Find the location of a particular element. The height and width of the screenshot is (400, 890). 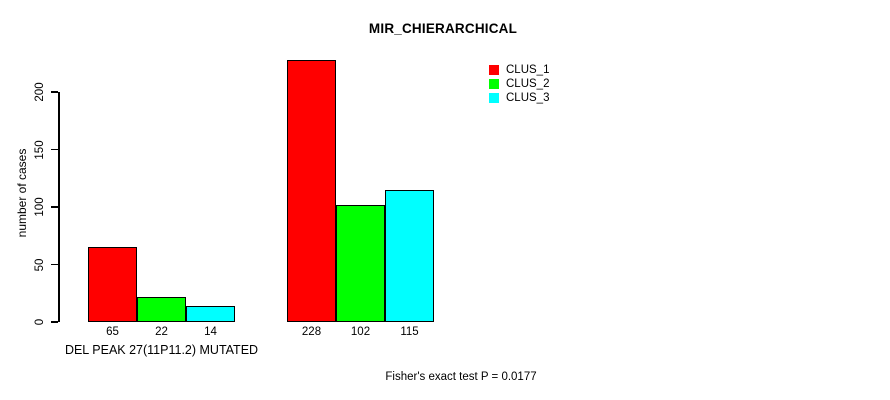

bar-value-label: 14 is located at coordinates (210, 332).